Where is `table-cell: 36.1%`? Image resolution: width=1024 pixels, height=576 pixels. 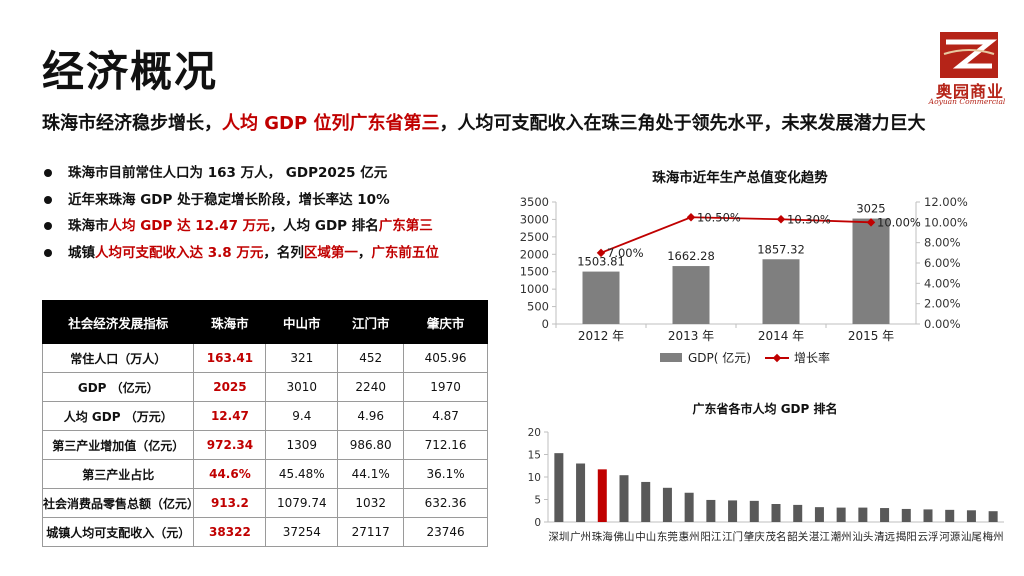 table-cell: 36.1% is located at coordinates (445, 474).